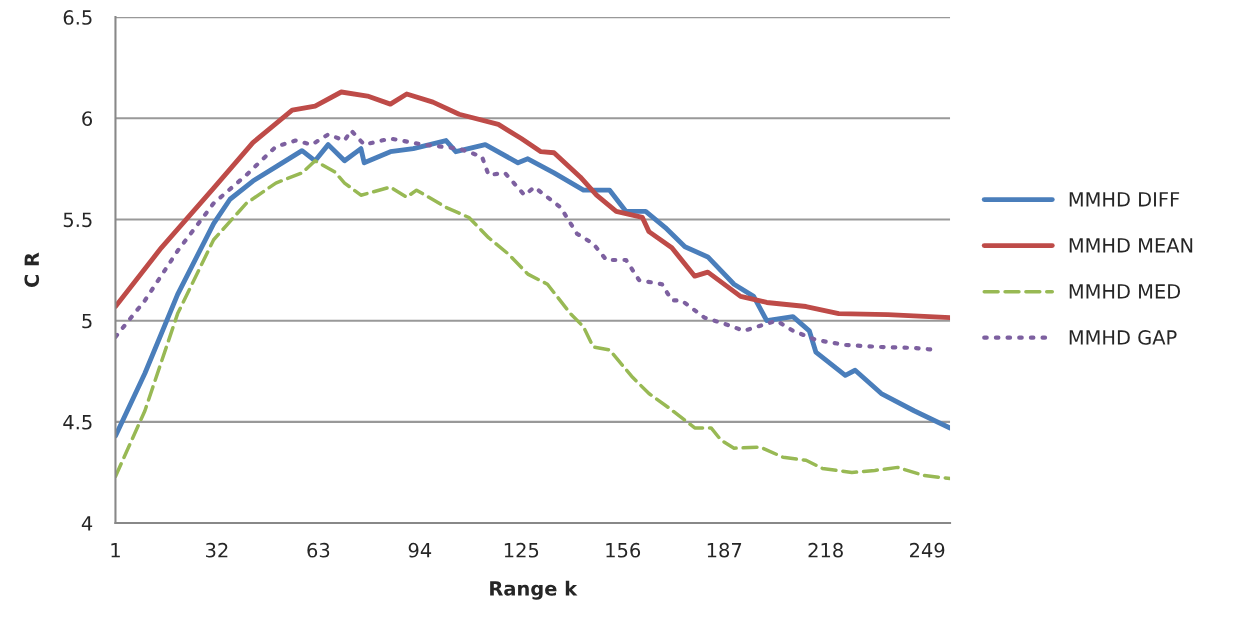 This screenshot has width=1255, height=634. I want to click on x-tick-label: 156, so click(623, 550).